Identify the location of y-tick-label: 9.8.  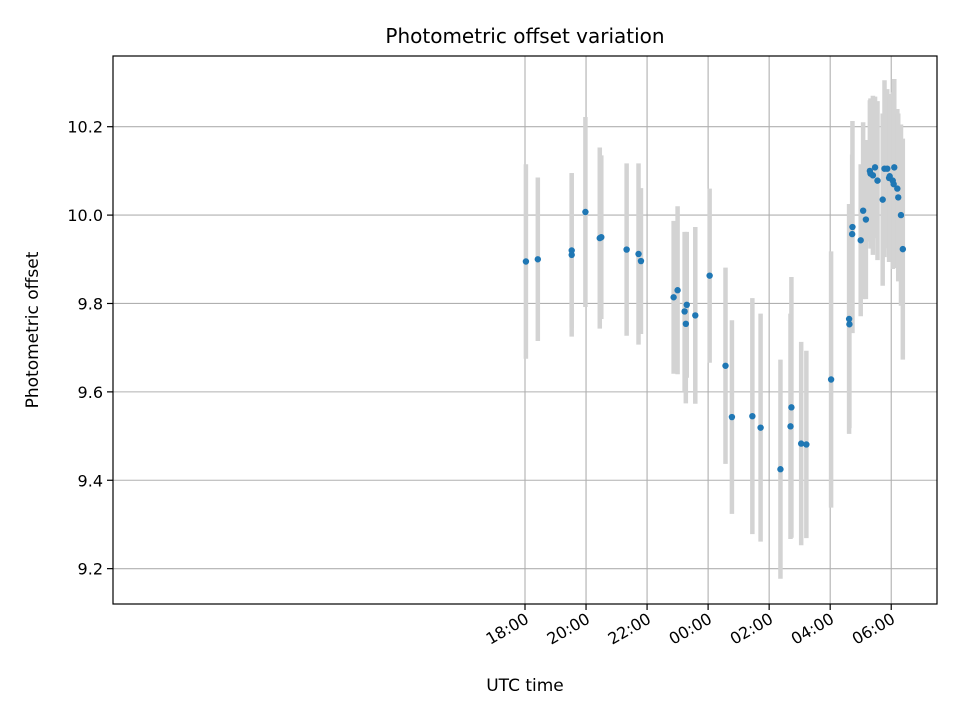
(90, 303).